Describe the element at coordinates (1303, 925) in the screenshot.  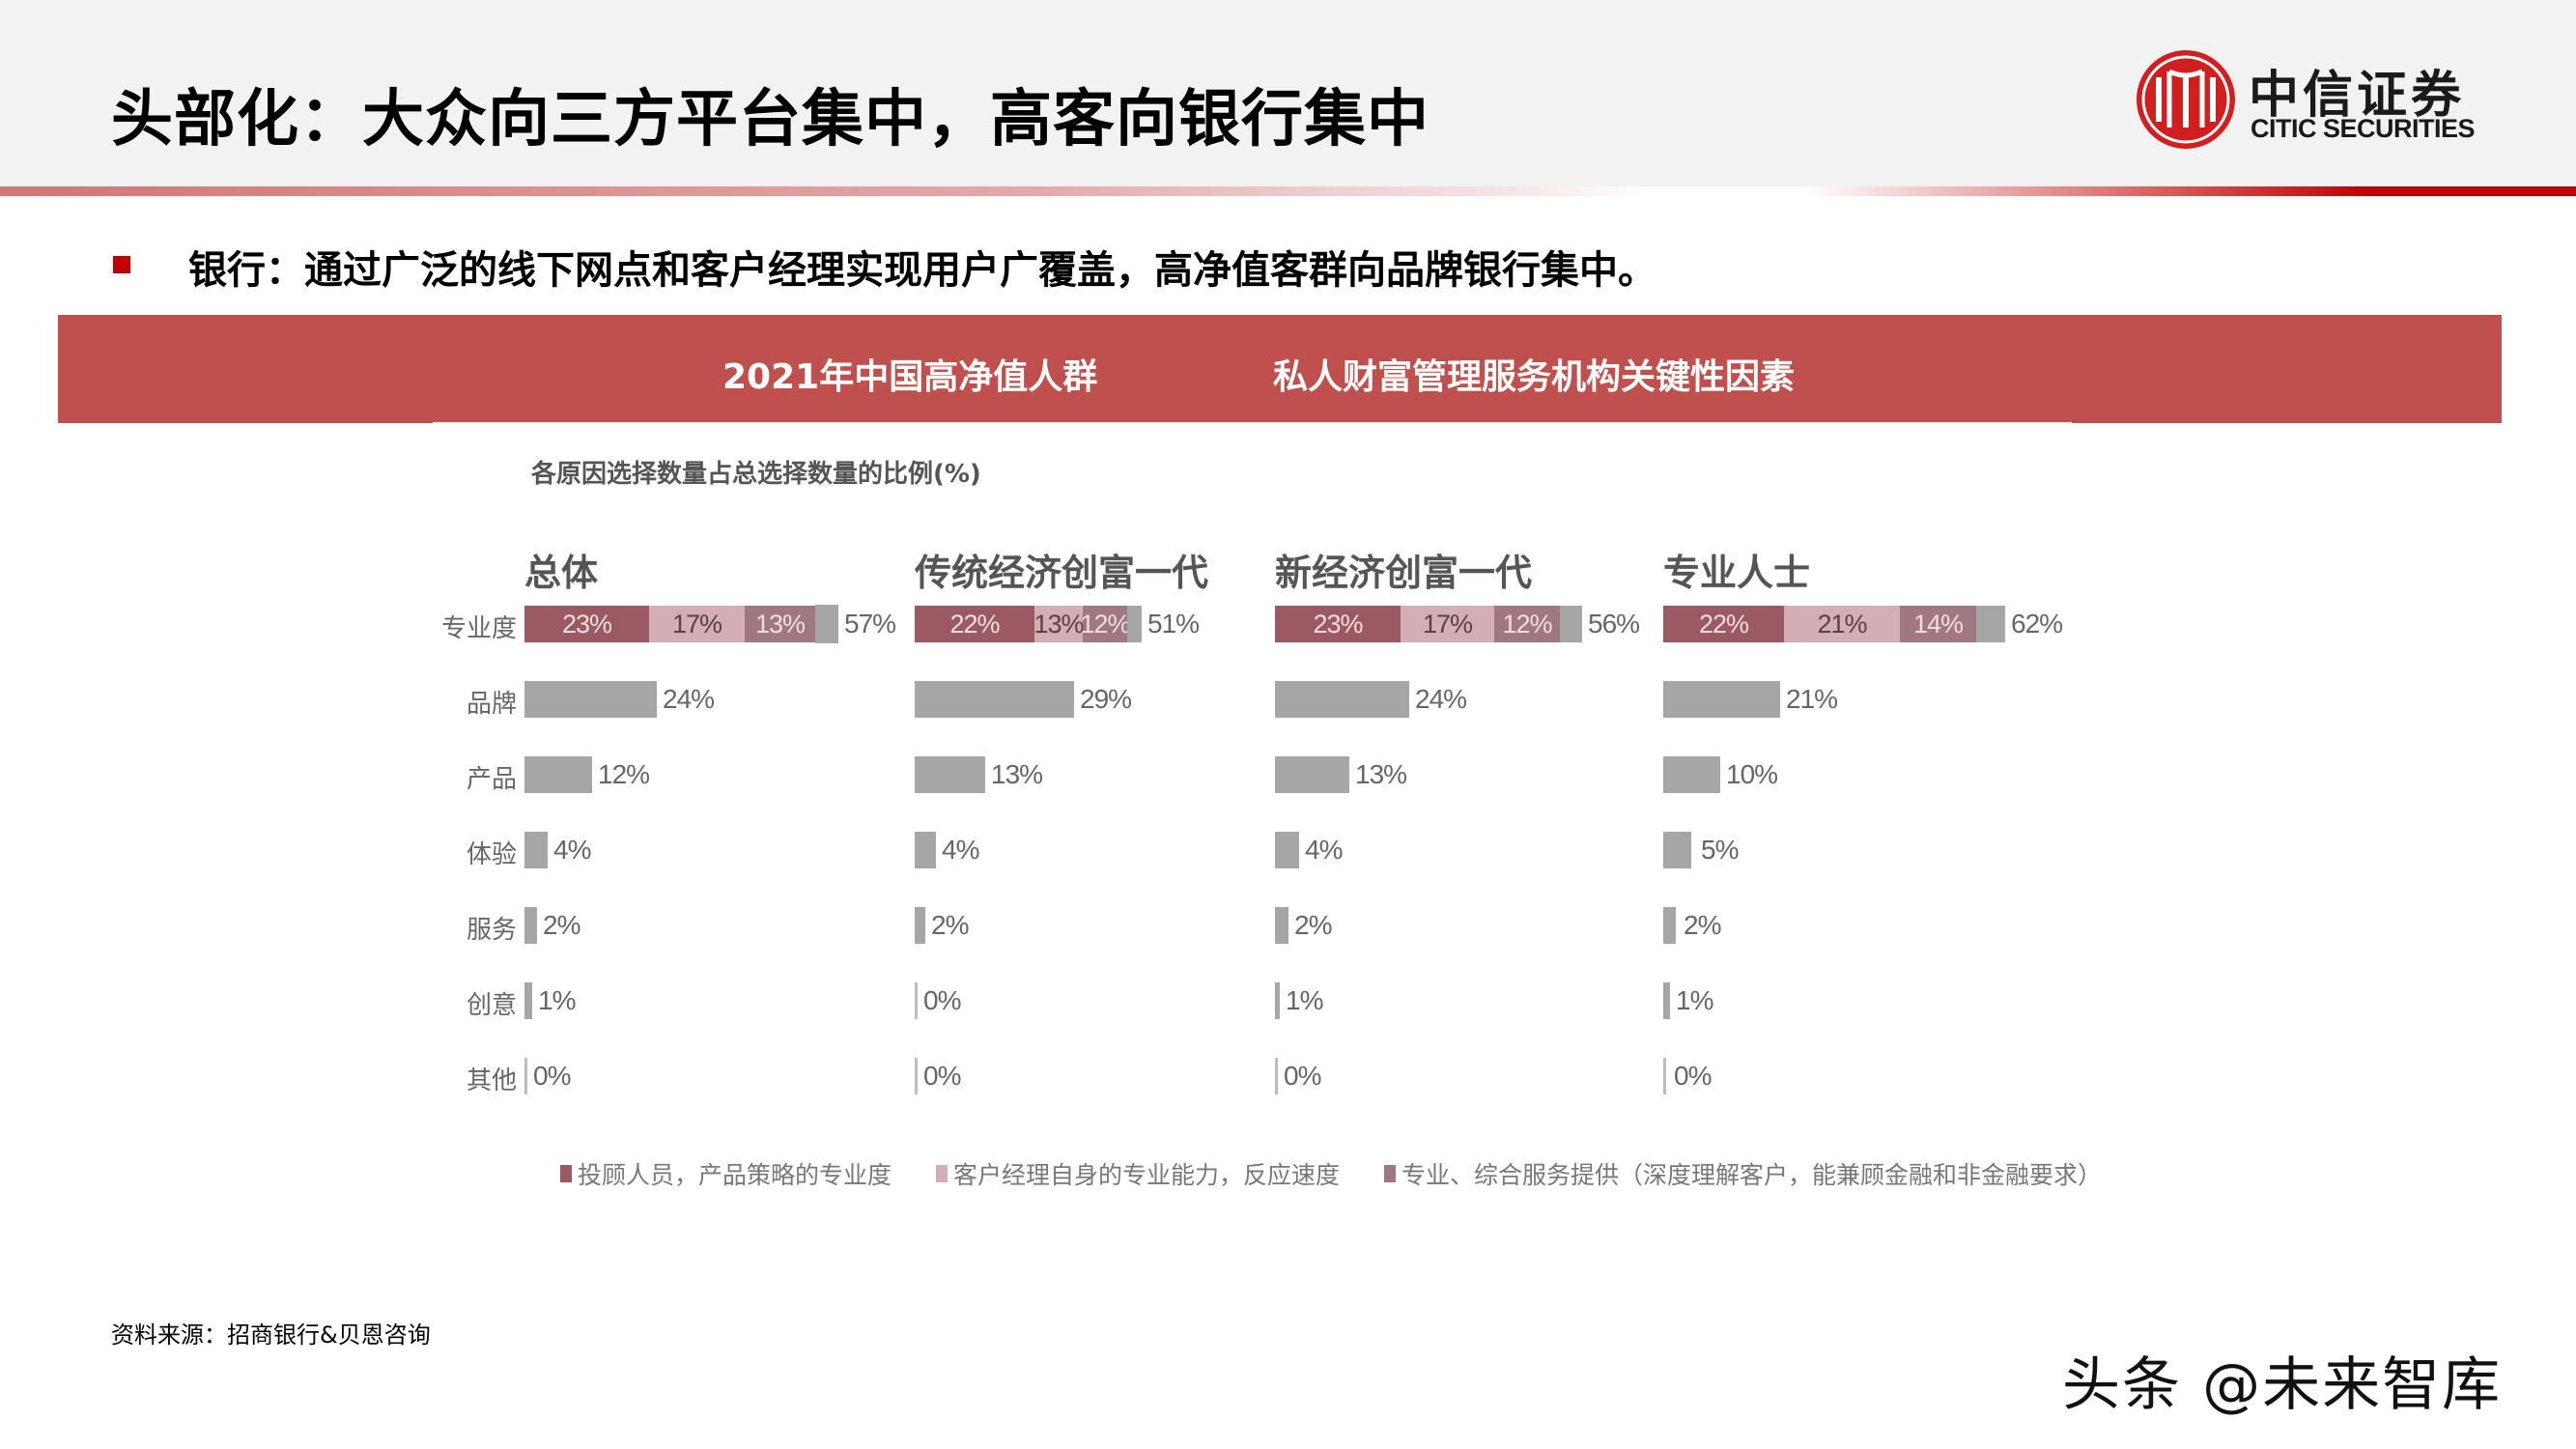
I see `bar-new-economy-service: 2%` at that location.